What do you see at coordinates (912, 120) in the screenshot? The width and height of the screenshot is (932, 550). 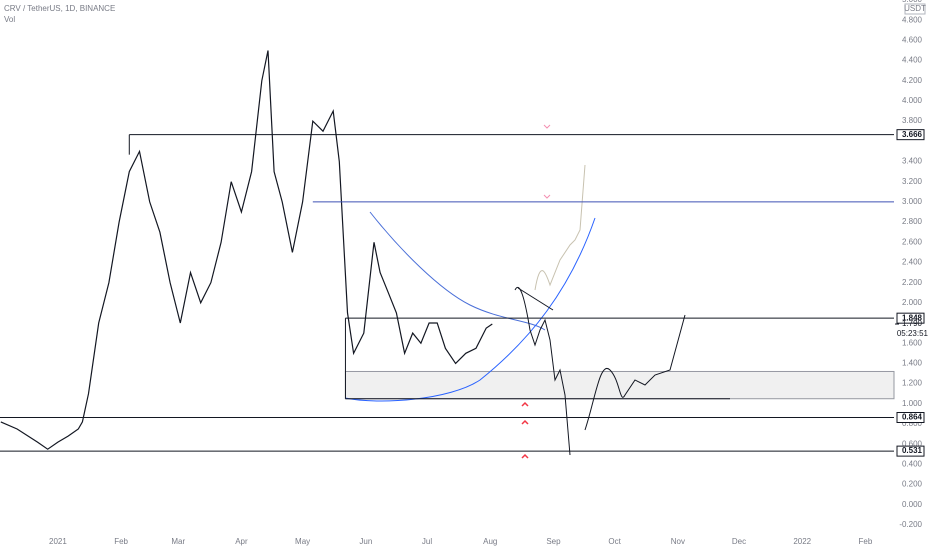 I see `y-tick-label: 3.800` at bounding box center [912, 120].